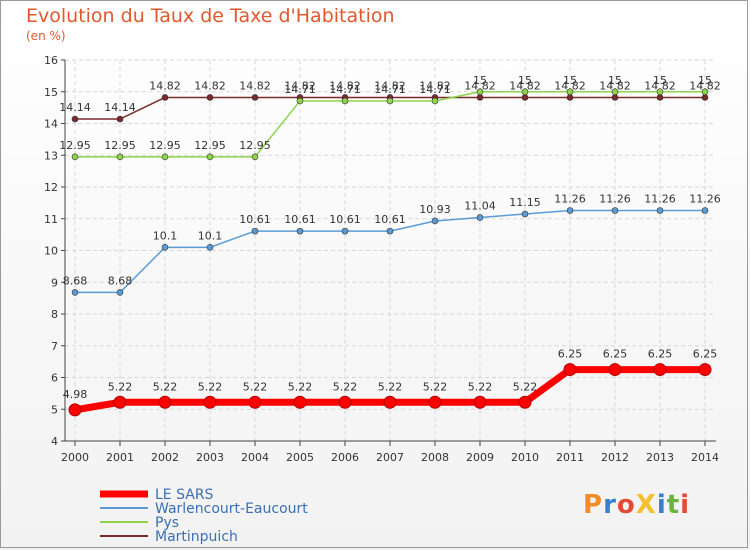 This screenshot has height=550, width=750. I want to click on data-label: 11.15, so click(525, 202).